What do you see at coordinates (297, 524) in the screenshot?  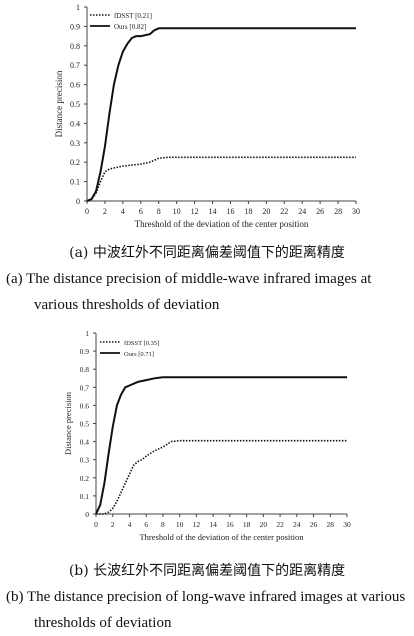 I see `chart-b-x-tick-label: 24` at bounding box center [297, 524].